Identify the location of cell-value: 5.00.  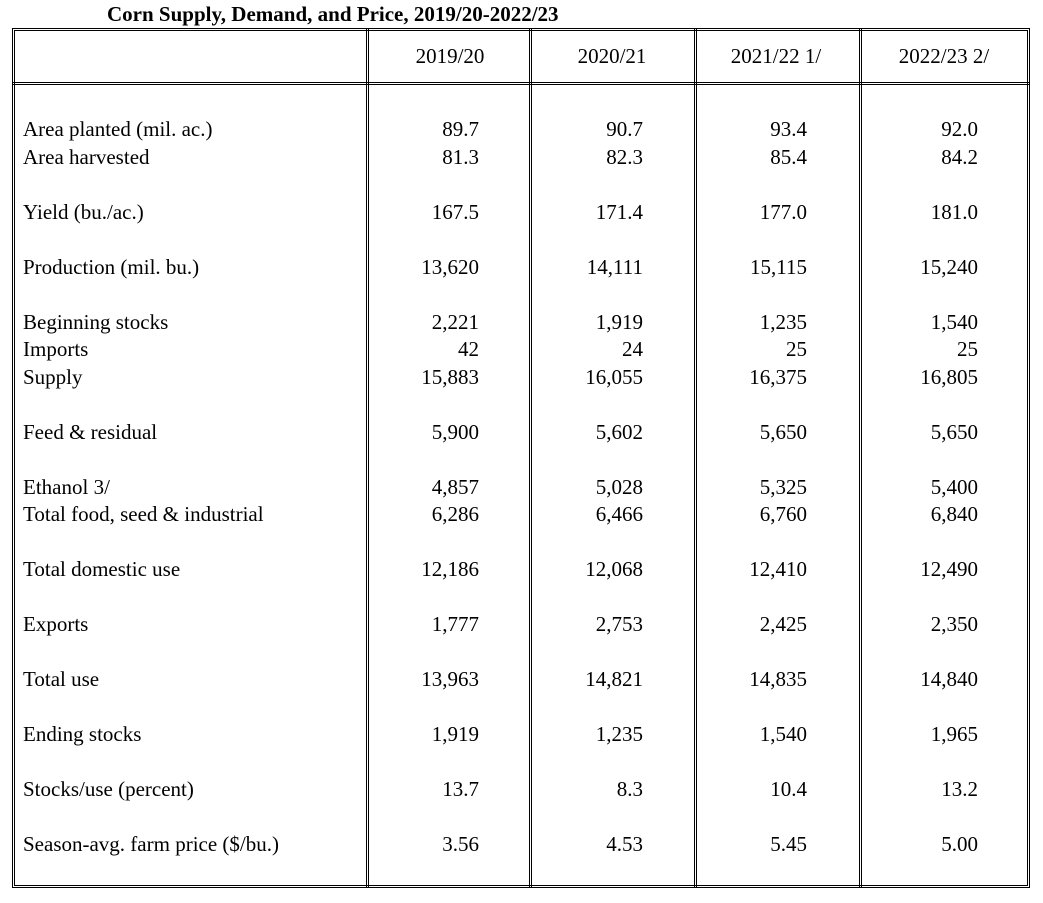
(959, 844).